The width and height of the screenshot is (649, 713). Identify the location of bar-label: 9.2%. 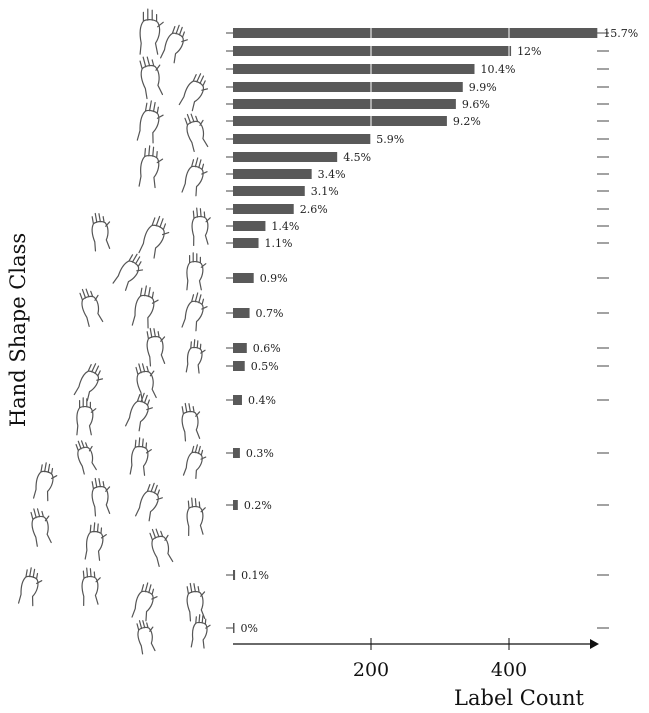
(467, 121).